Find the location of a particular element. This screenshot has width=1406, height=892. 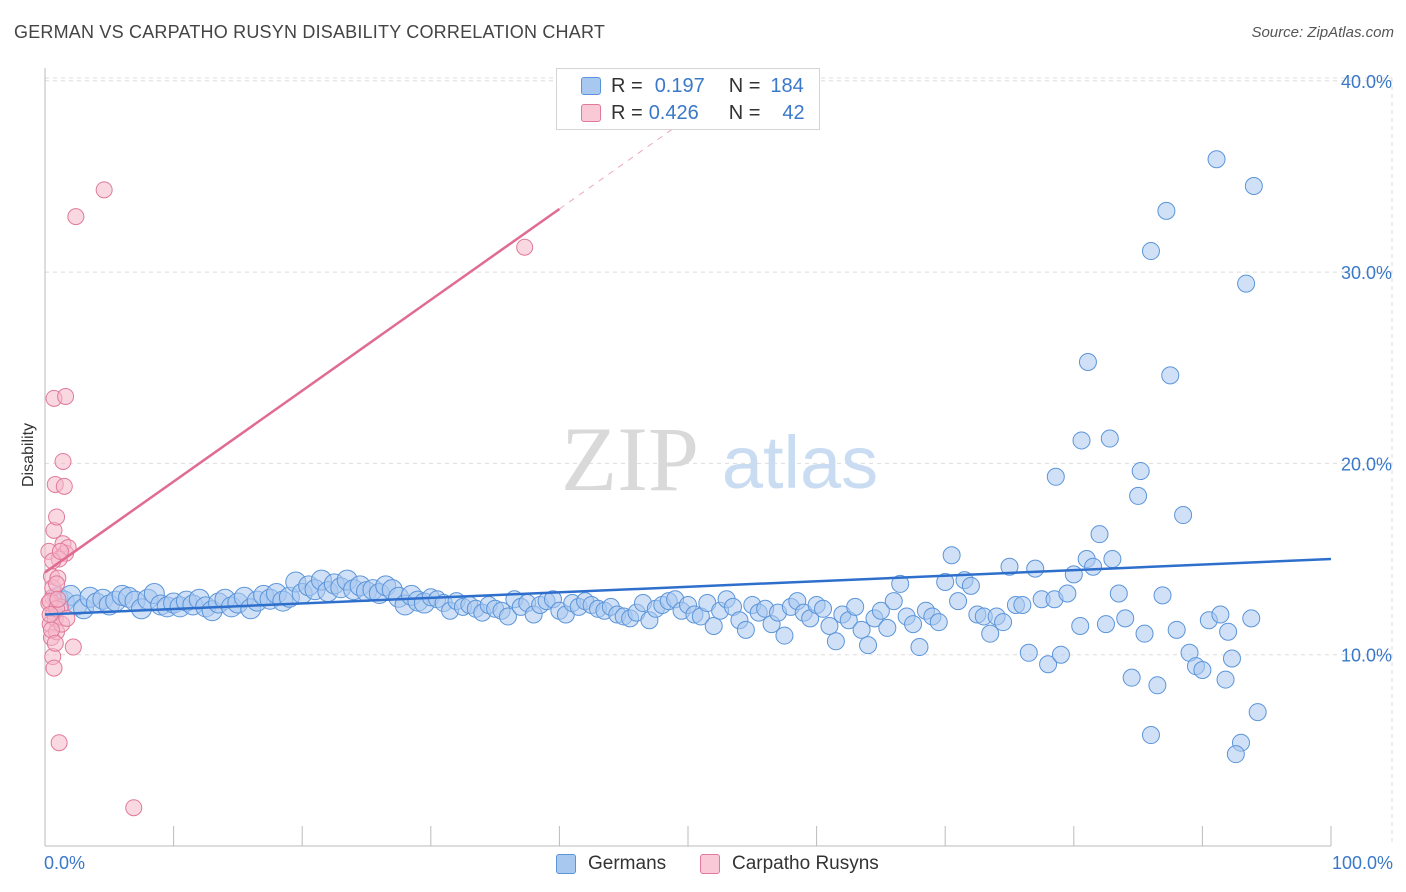

legend-label: Germans is located at coordinates (627, 863).